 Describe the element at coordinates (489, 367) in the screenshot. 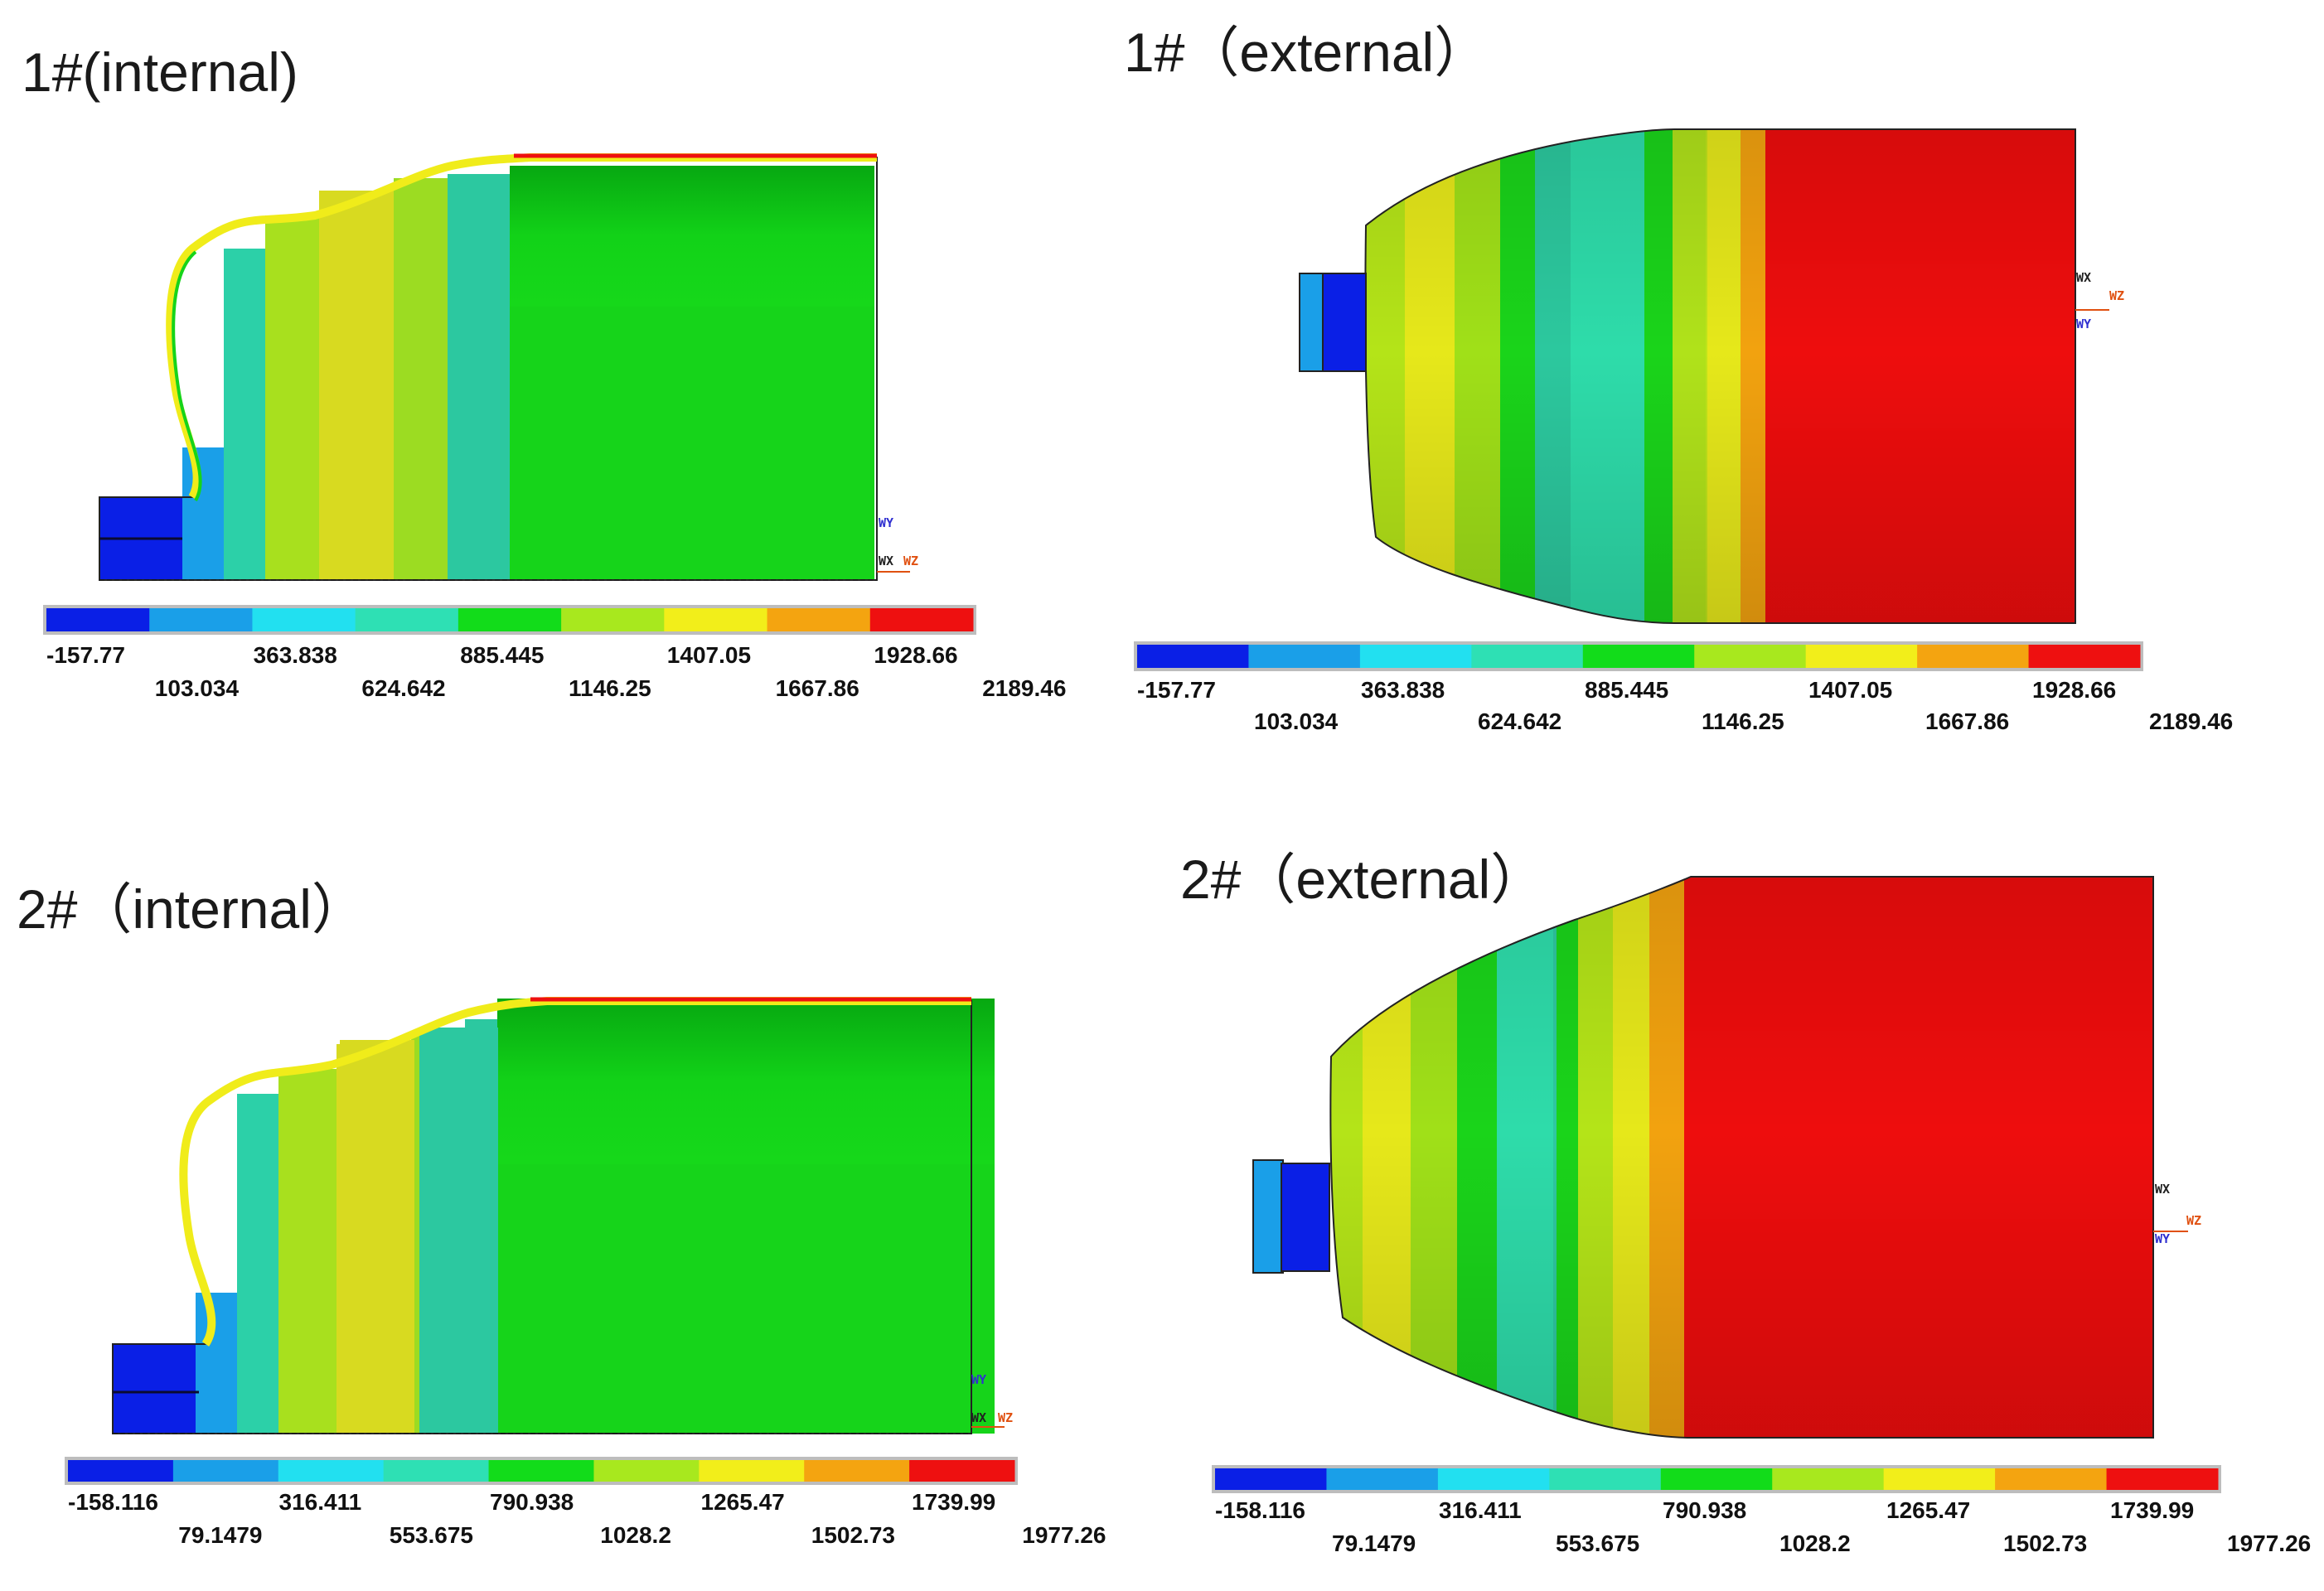

I see `panel-1-contour-plot` at that location.